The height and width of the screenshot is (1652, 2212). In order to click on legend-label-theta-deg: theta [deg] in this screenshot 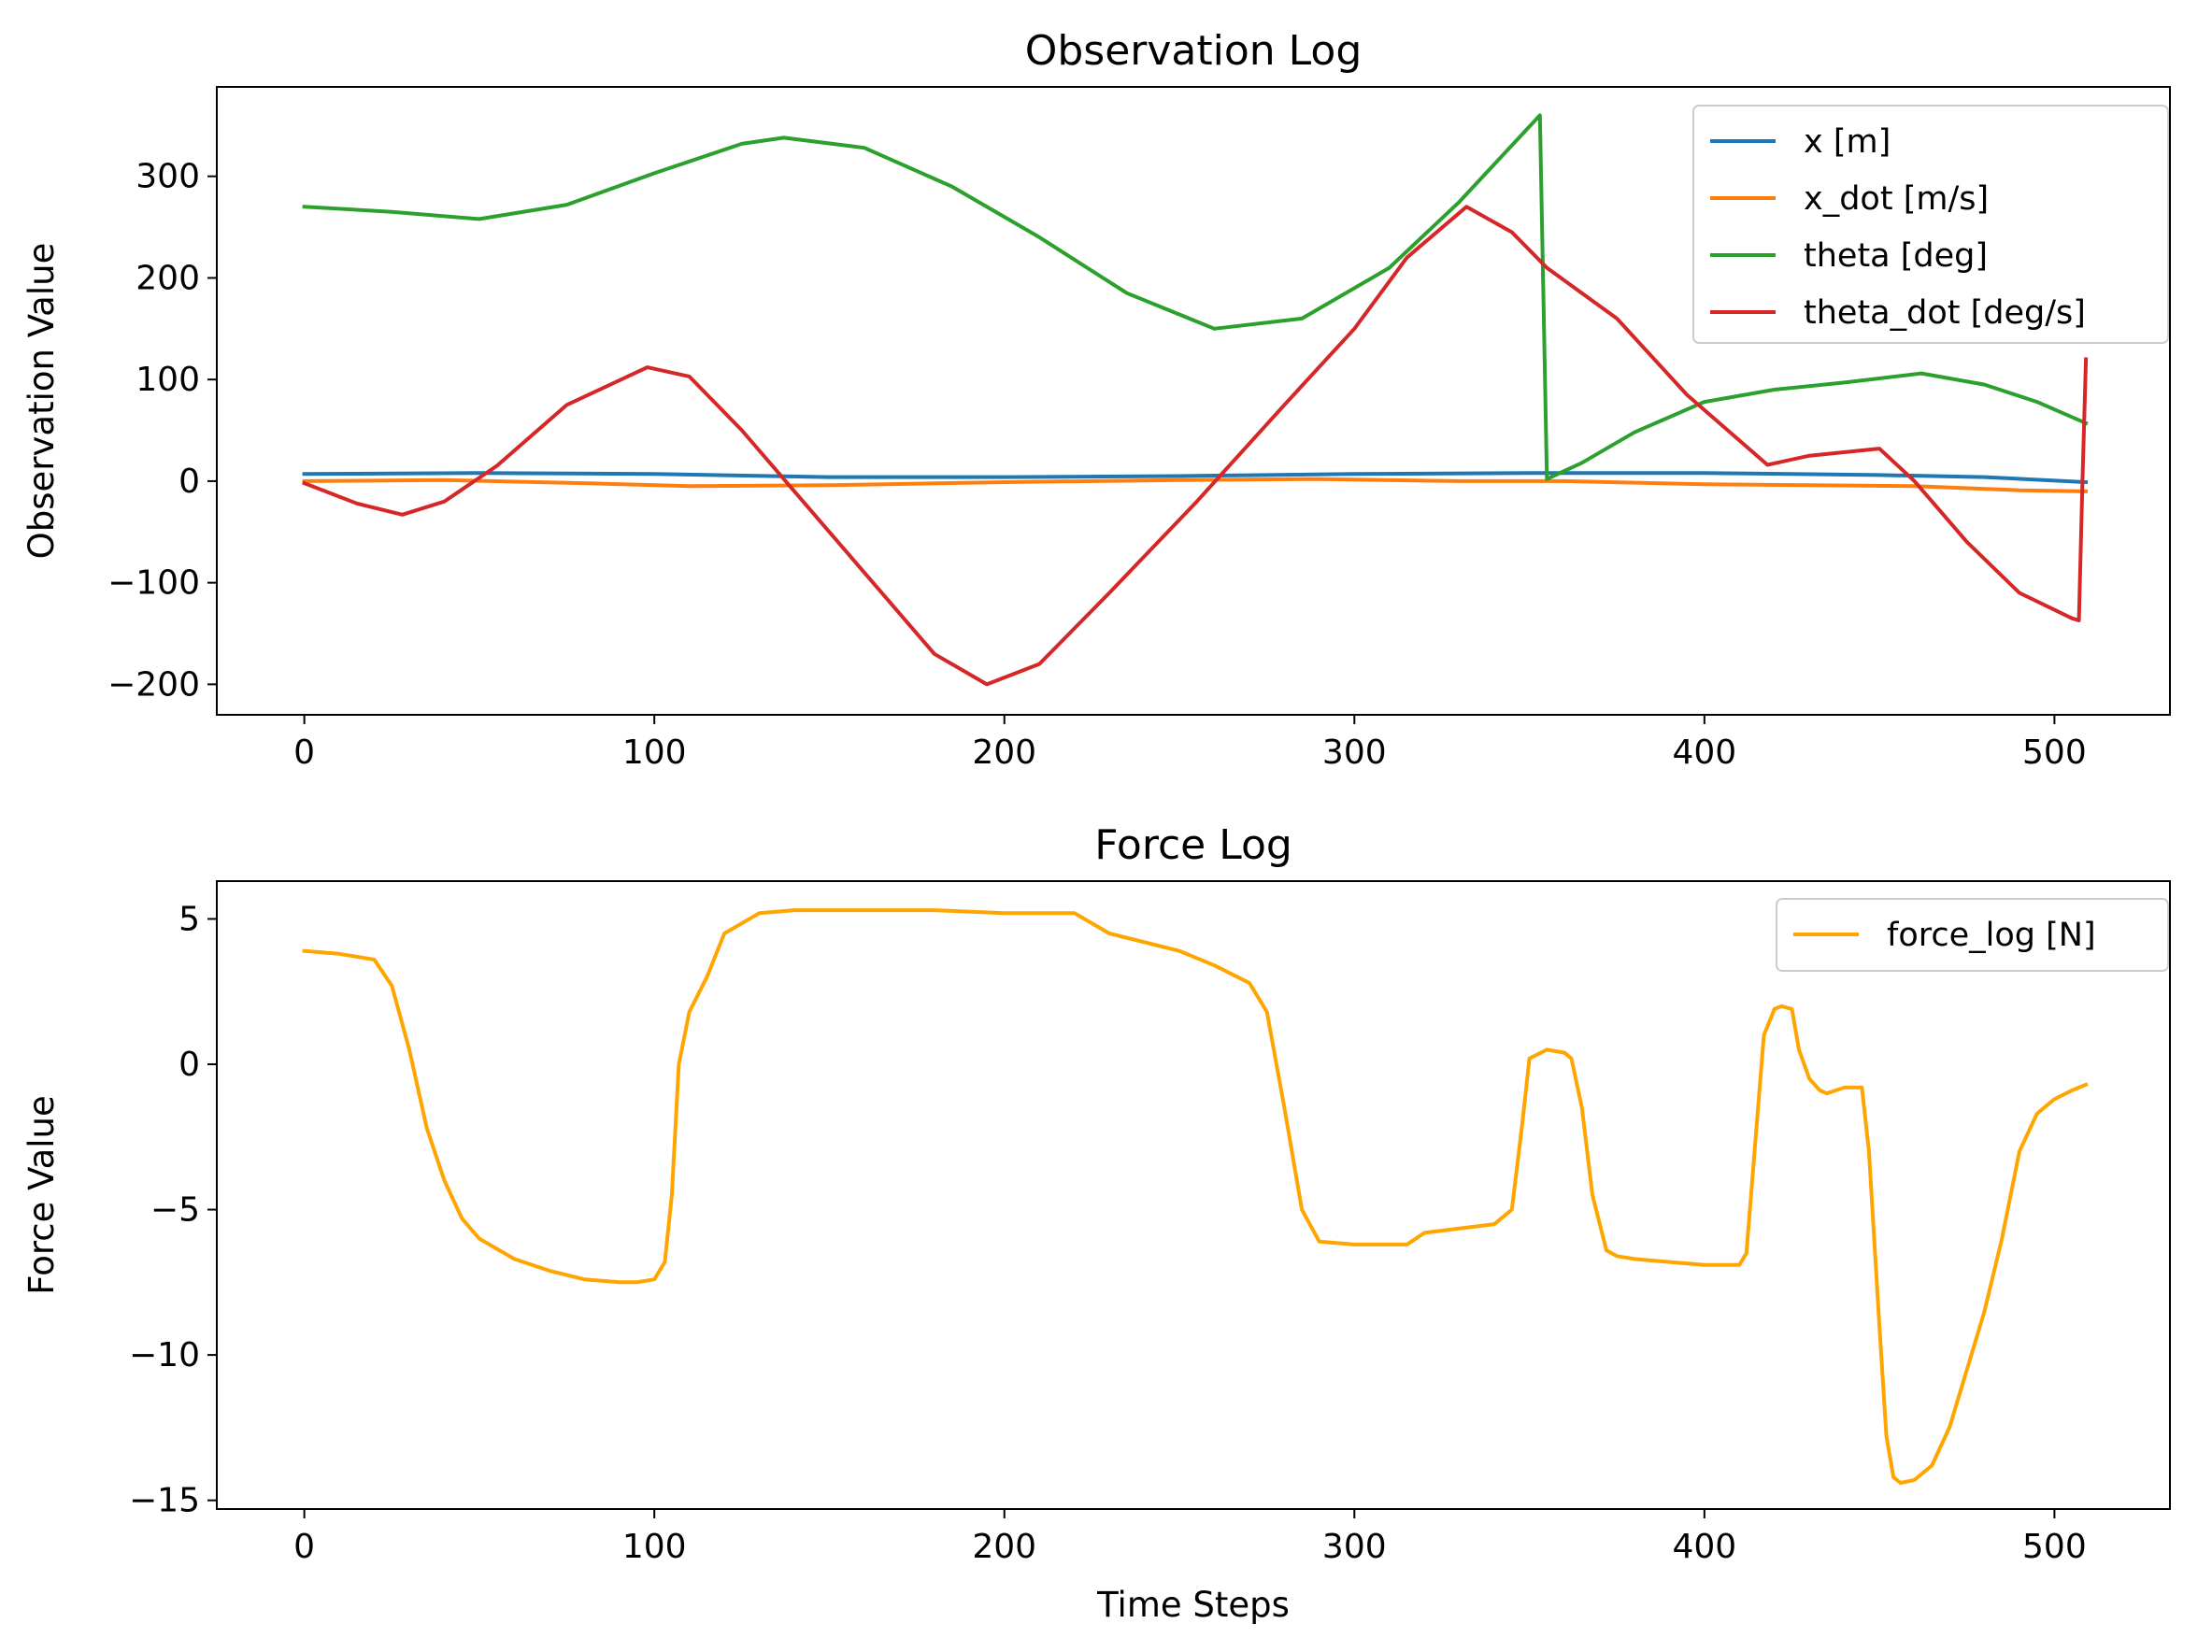, I will do `click(1896, 256)`.